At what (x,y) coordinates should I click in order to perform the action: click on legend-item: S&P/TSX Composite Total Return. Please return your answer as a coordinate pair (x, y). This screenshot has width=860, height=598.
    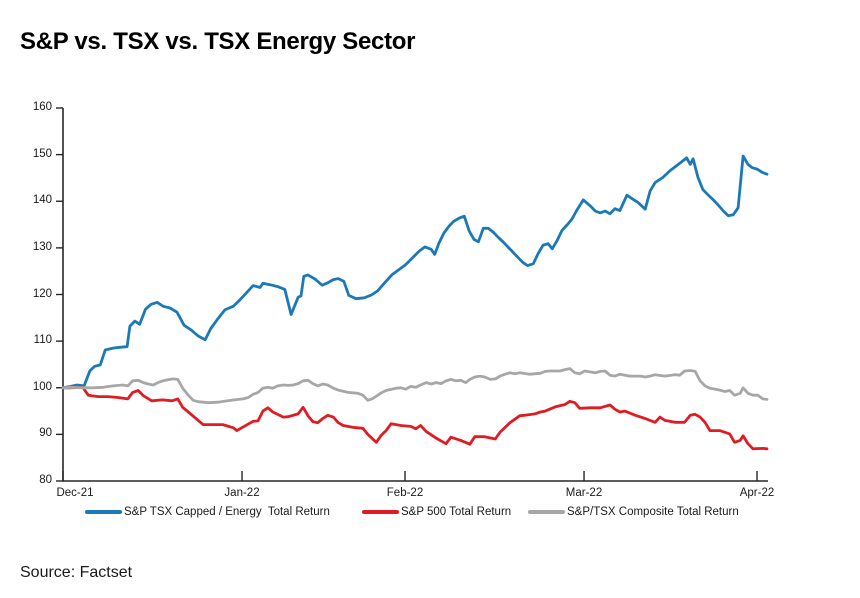
    Looking at the image, I should click on (633, 511).